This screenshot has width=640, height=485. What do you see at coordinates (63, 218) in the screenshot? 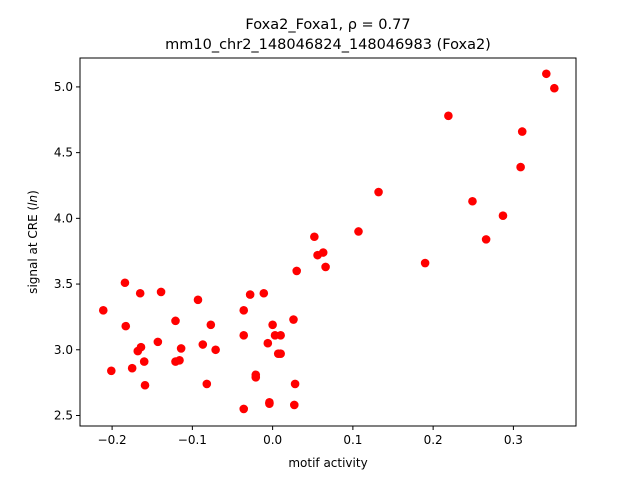
I see `y-tick-label: 4.0` at bounding box center [63, 218].